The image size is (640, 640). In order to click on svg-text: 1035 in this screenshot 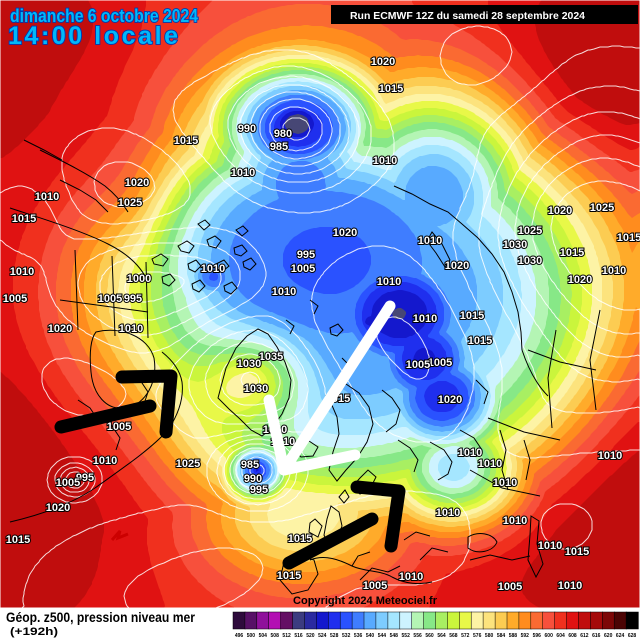, I will do `click(271, 357)`.